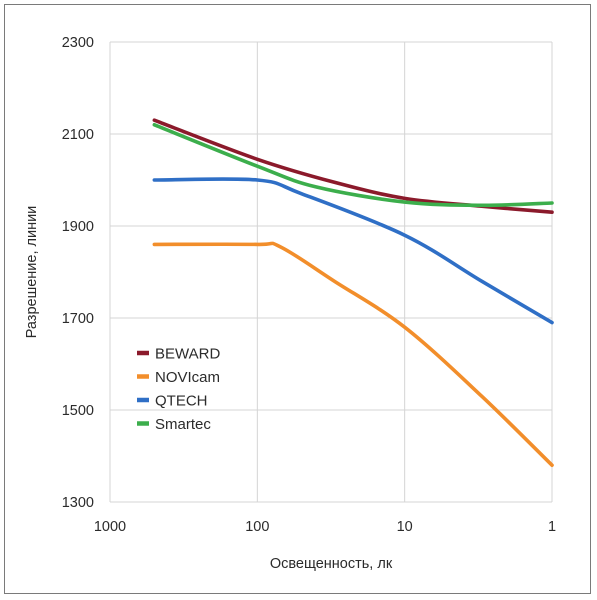 This screenshot has width=597, height=600. What do you see at coordinates (78, 273) in the screenshot?
I see `y-axis-ticks: 1300 1500 1700 1900 2100 2300` at bounding box center [78, 273].